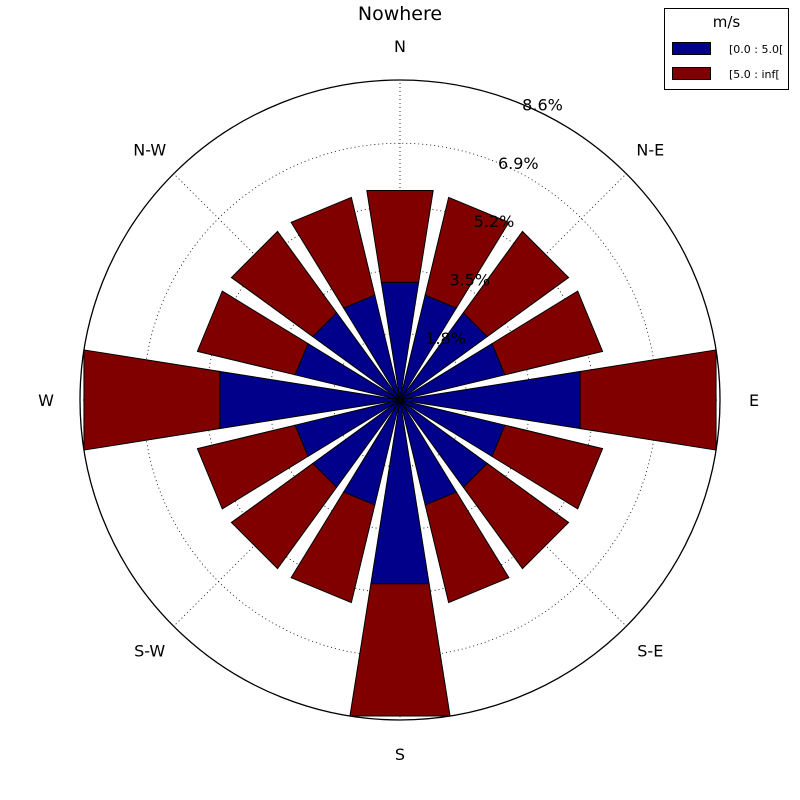 Image resolution: width=800 pixels, height=800 pixels. I want to click on legend-label: [5.0 : inf[, so click(754, 74).